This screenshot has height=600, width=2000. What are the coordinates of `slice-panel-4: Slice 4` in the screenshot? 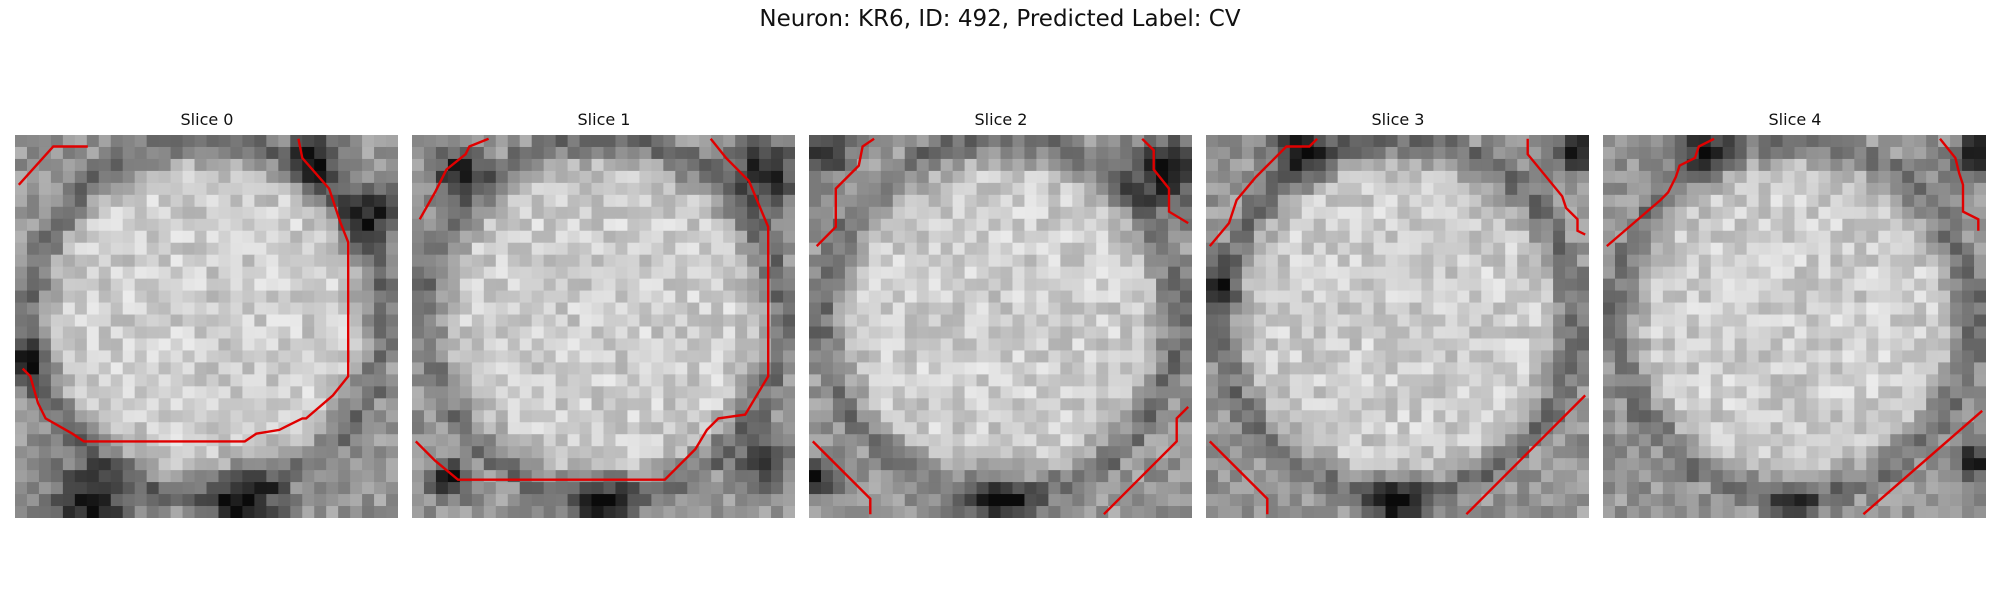 It's located at (1795, 313).